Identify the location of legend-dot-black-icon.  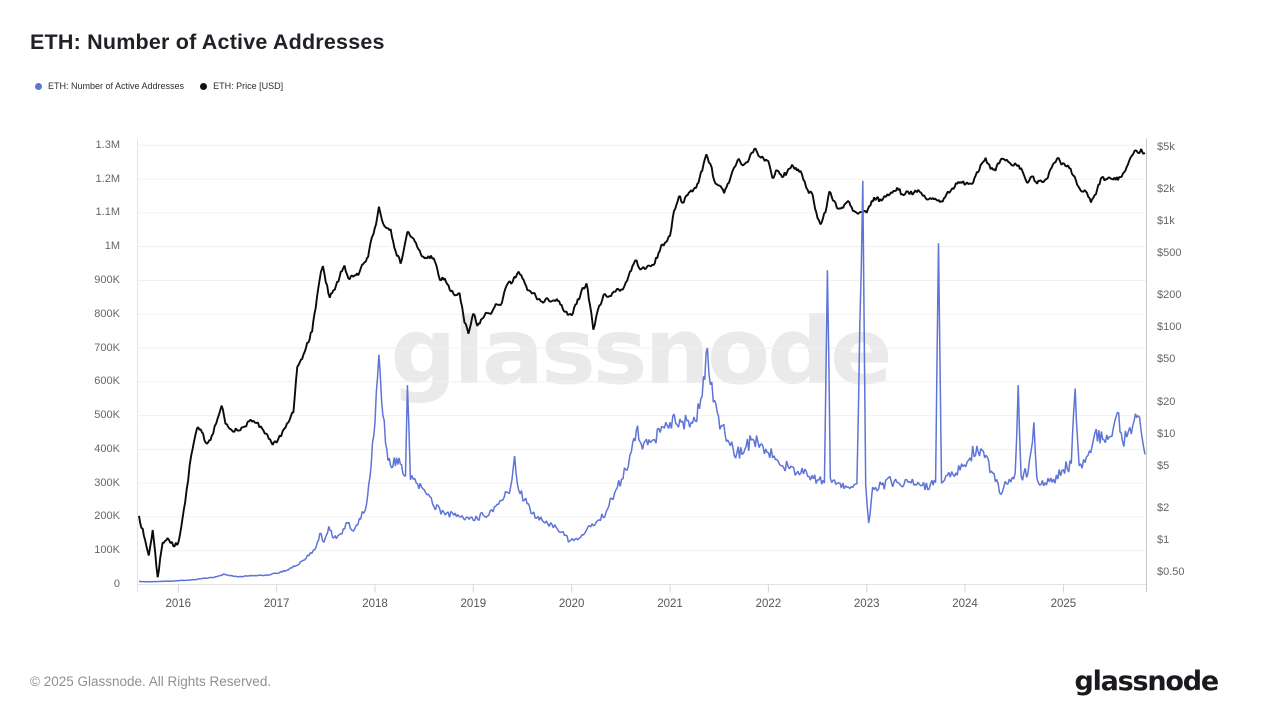
(204, 86).